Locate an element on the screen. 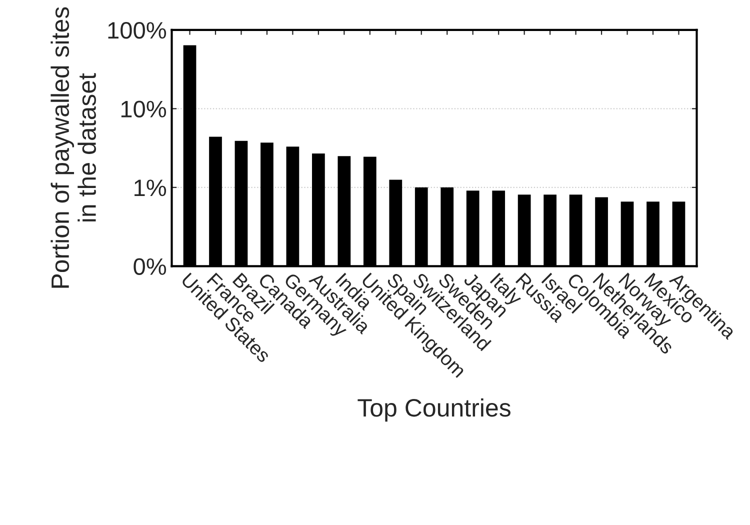 Image resolution: width=750 pixels, height=525 pixels. x-axis-title: Top Countries is located at coordinates (434, 410).